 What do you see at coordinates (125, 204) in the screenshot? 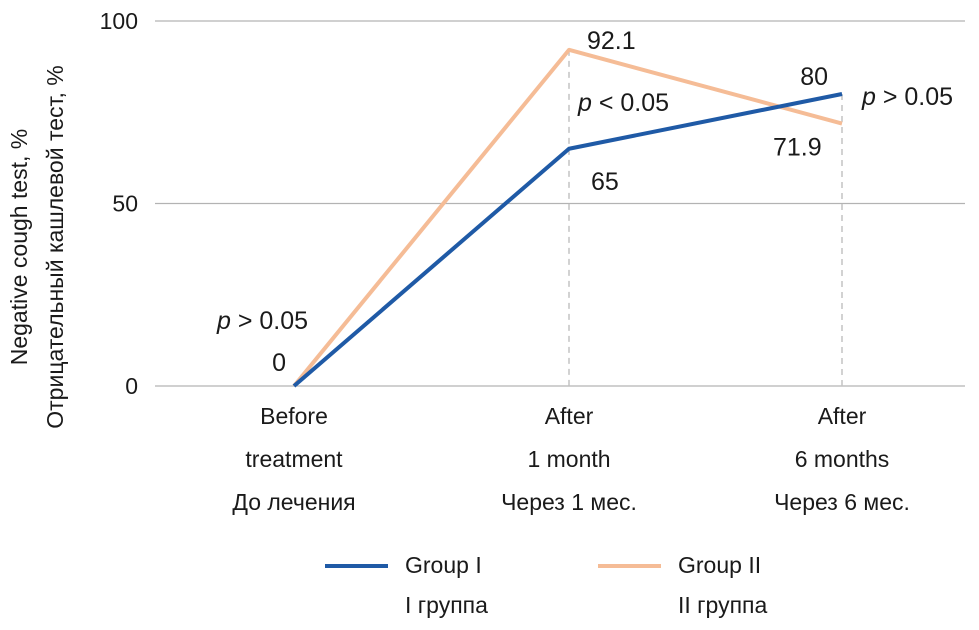
I see `y-tick-label: 50` at bounding box center [125, 204].